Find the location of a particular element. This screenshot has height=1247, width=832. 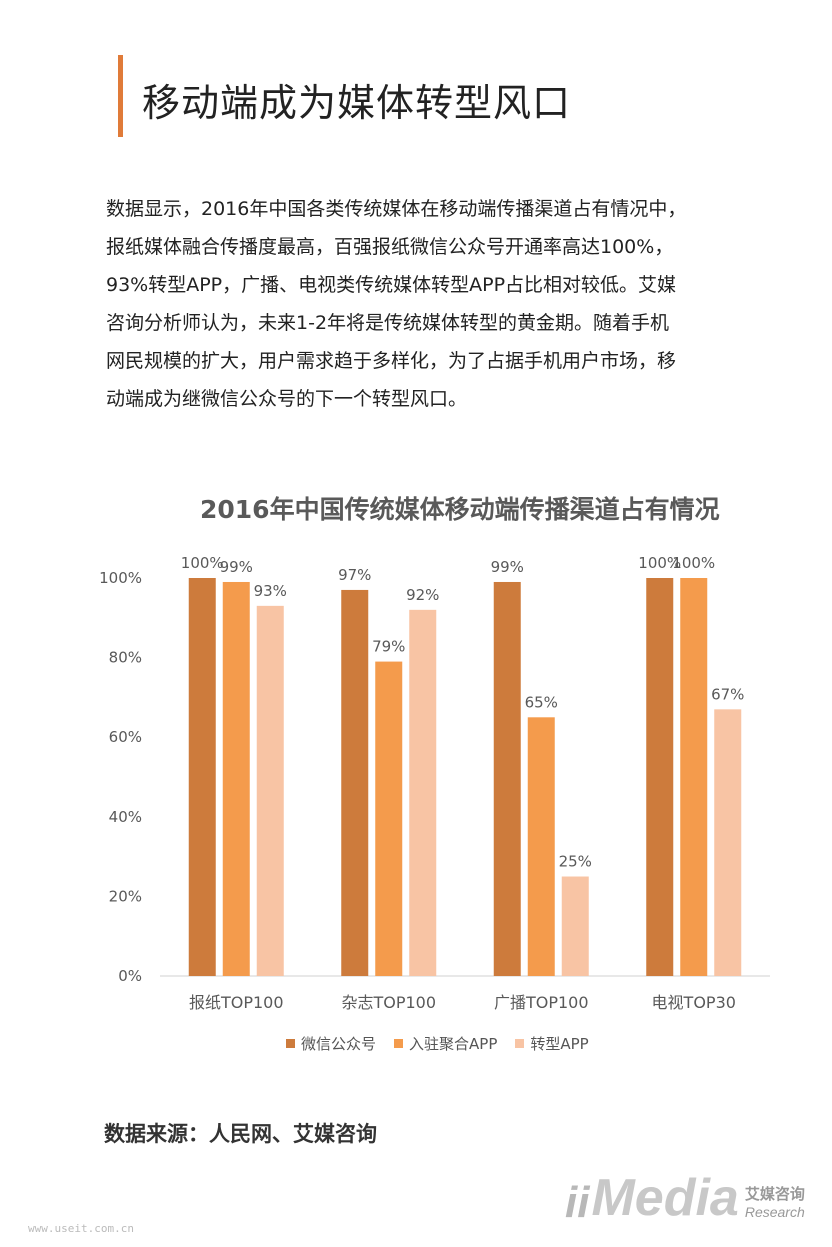

x-tick-label: 广播TOP100 is located at coordinates (541, 1002).